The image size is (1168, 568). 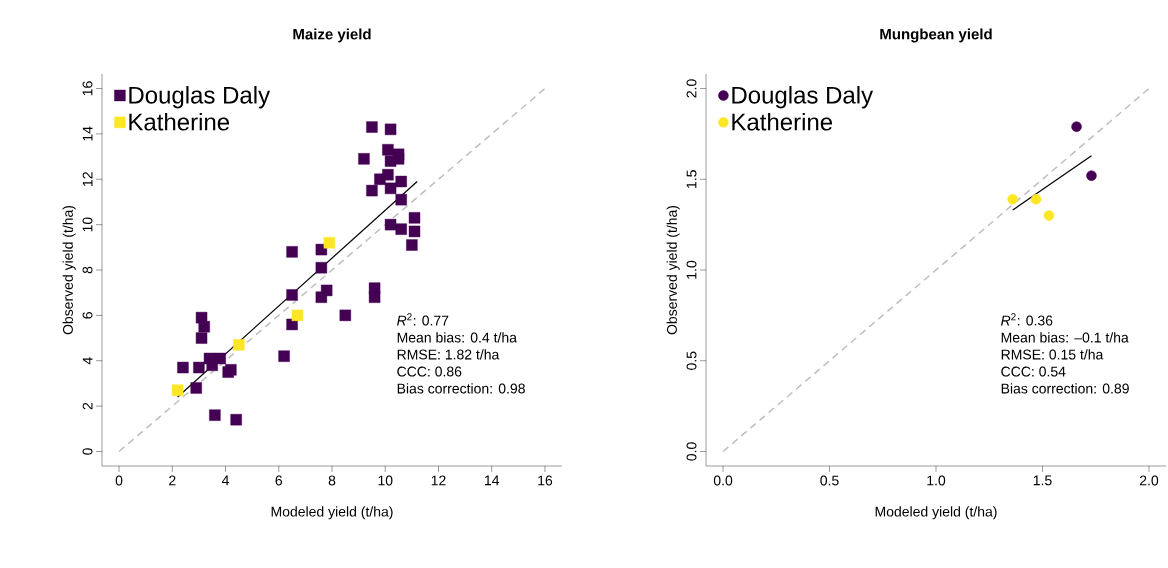 What do you see at coordinates (691, 451) in the screenshot?
I see `y-tick-label: 0.0` at bounding box center [691, 451].